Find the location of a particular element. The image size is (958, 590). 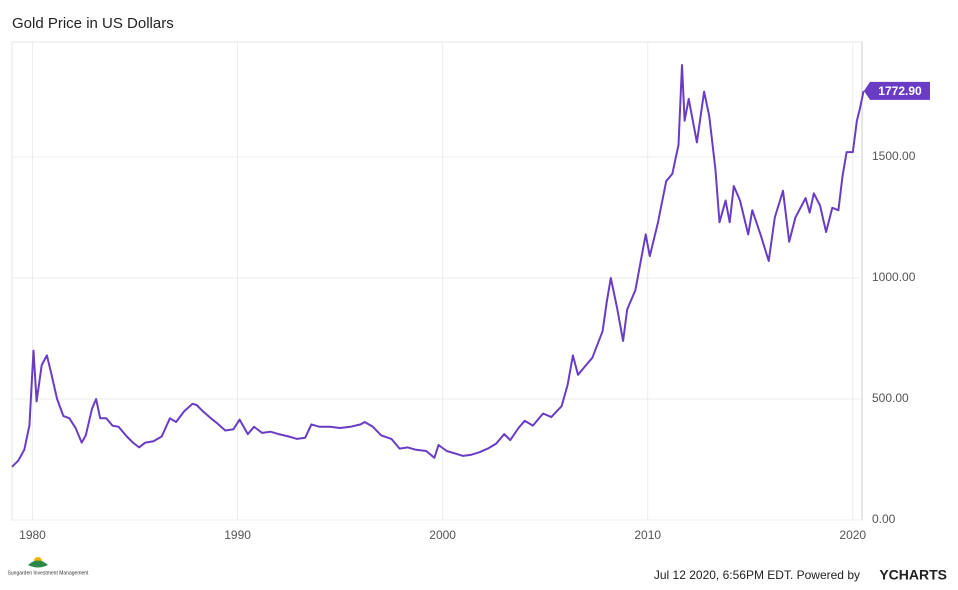

logo: Sungarden Investment Management is located at coordinates (48, 566).